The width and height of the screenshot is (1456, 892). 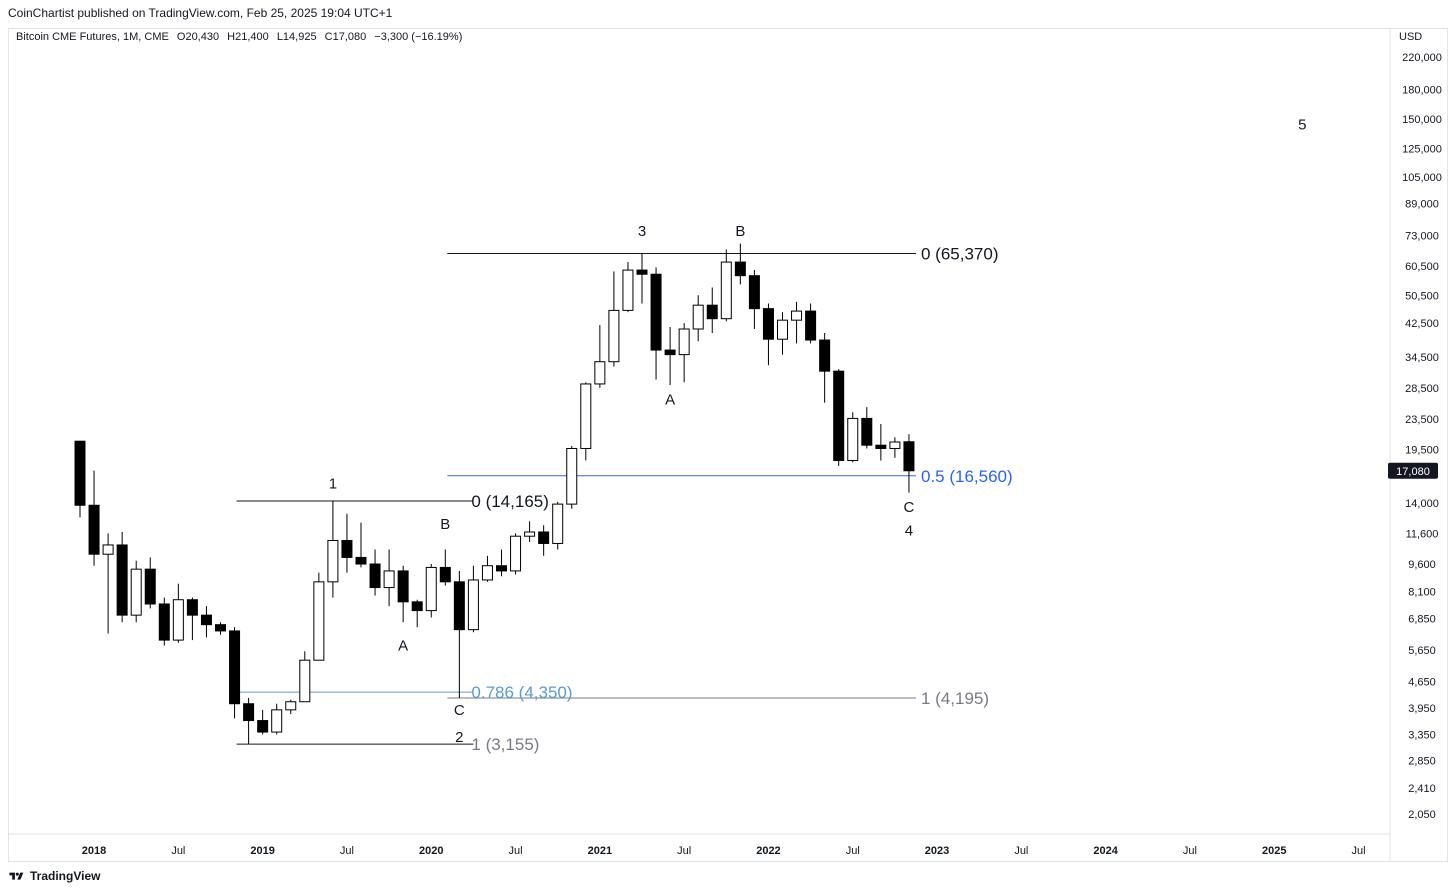 What do you see at coordinates (1411, 37) in the screenshot?
I see `currency-label: USD` at bounding box center [1411, 37].